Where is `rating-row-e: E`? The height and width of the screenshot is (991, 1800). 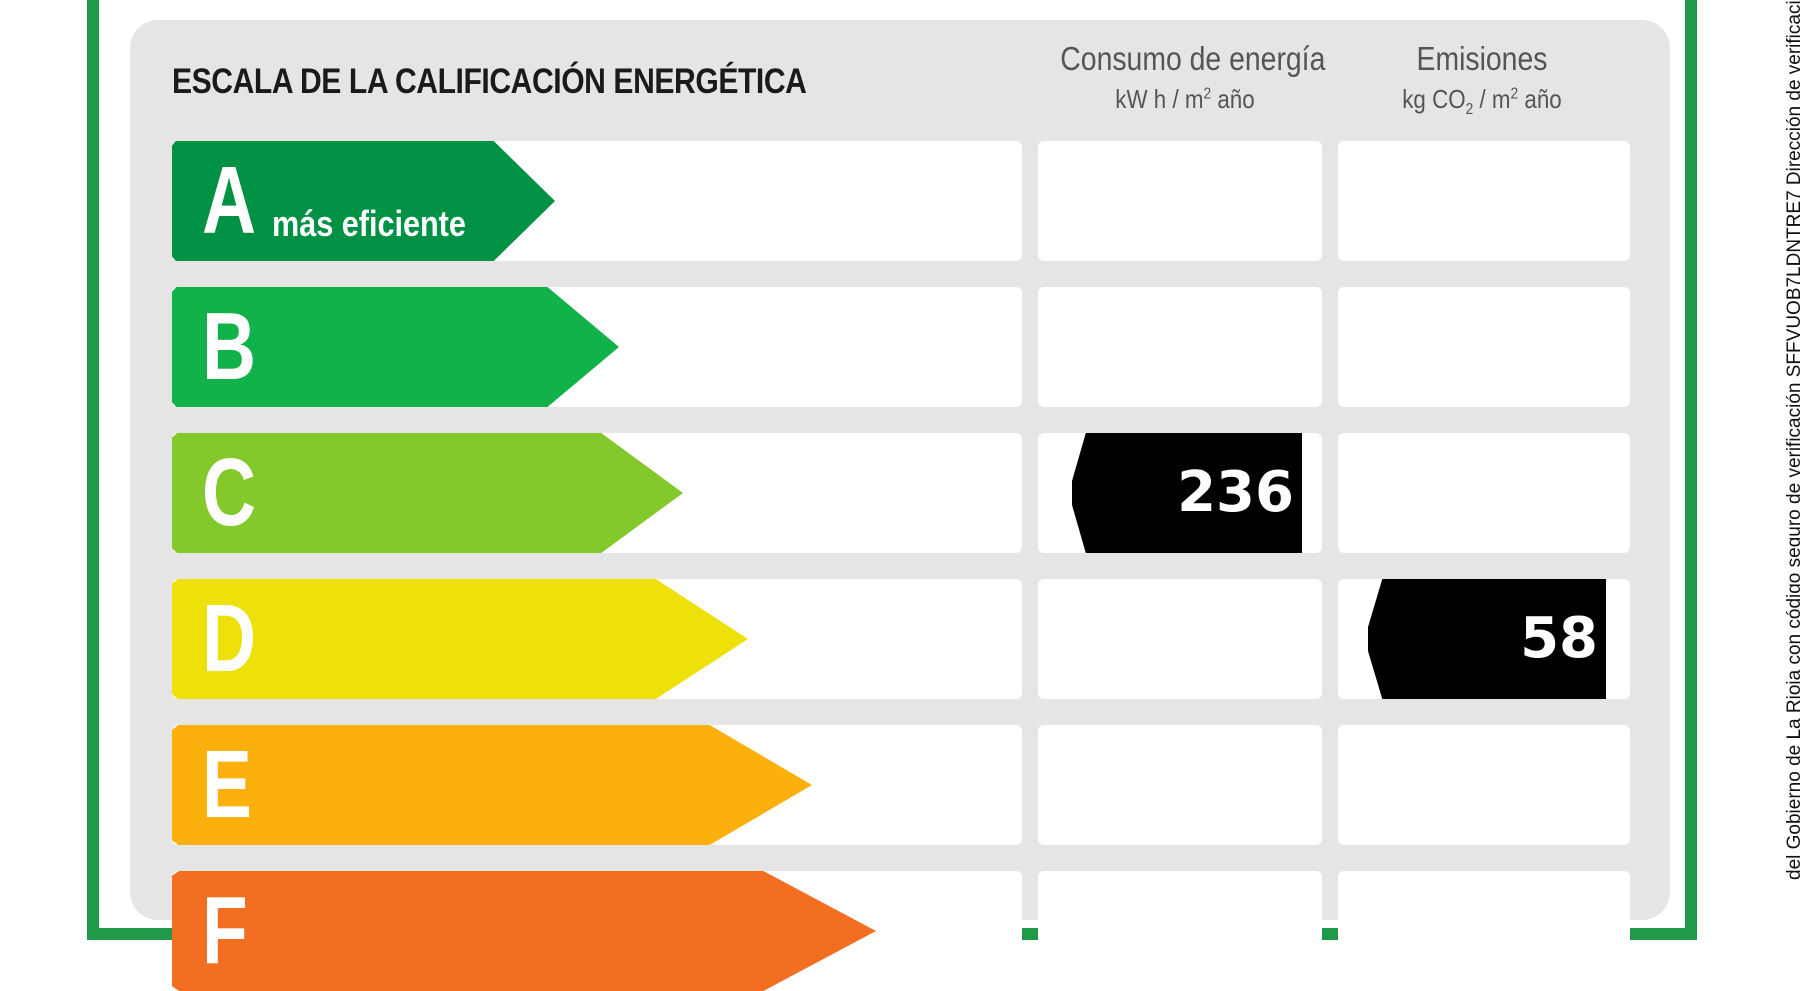 rating-row-e: E is located at coordinates (901, 785).